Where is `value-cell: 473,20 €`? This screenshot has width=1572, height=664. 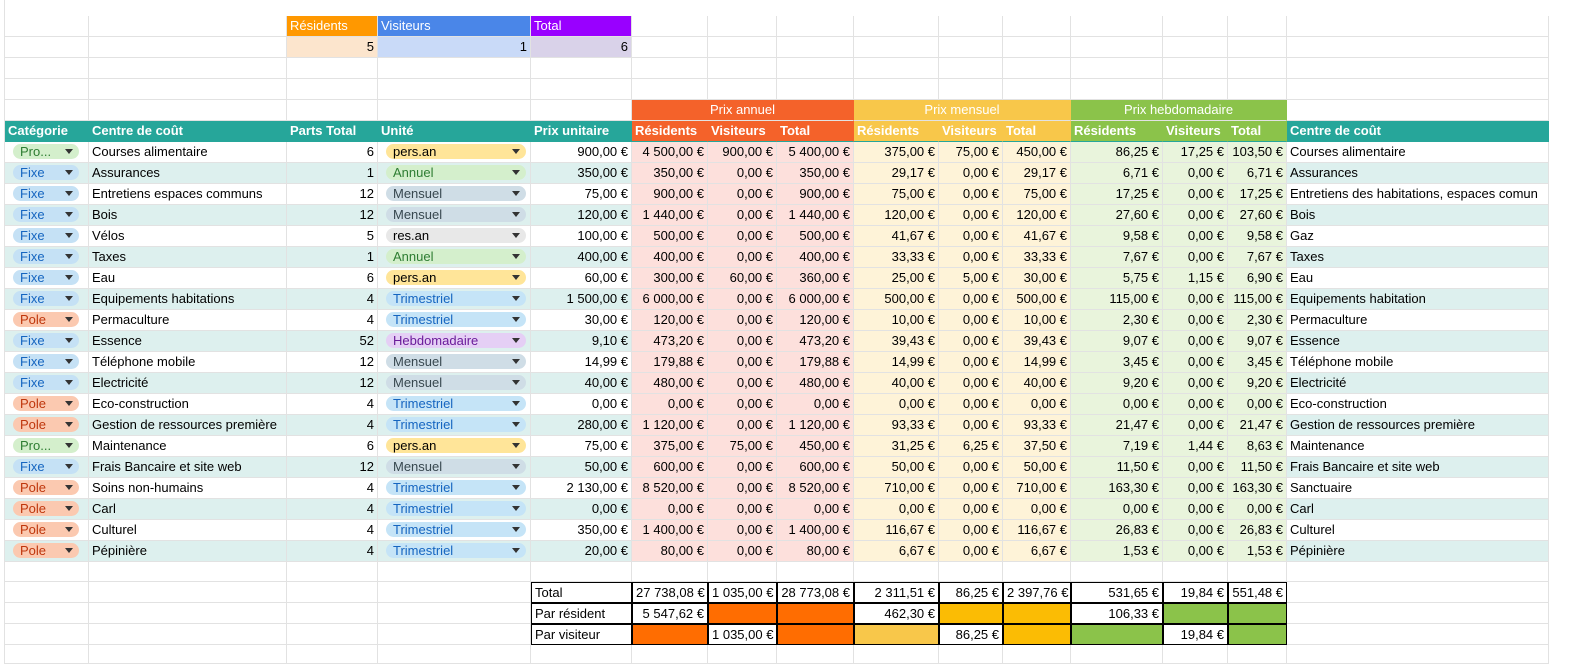
value-cell: 473,20 € is located at coordinates (670, 341).